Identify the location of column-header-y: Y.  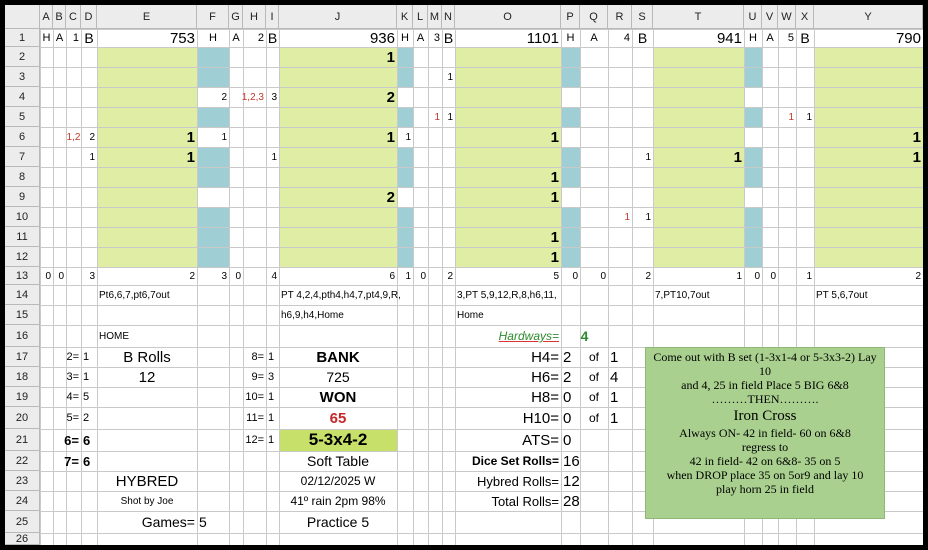
(868, 17).